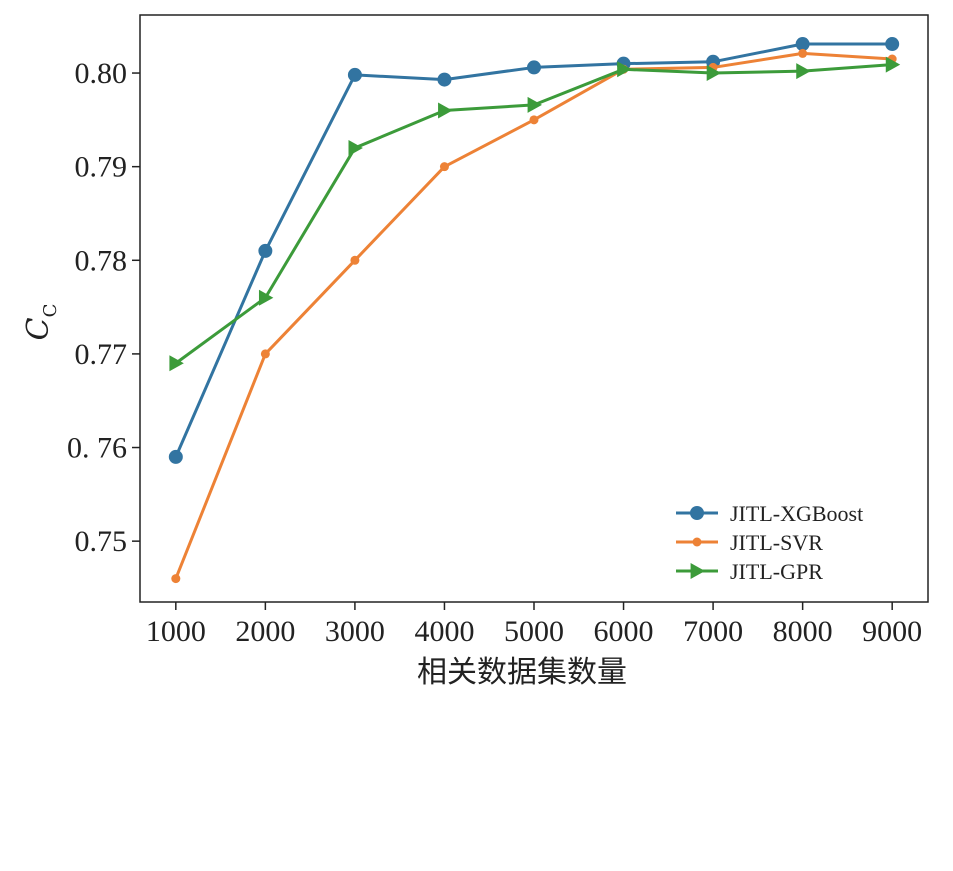 Image resolution: width=953 pixels, height=871 pixels. What do you see at coordinates (444, 631) in the screenshot?
I see `x-tick-label: 4000` at bounding box center [444, 631].